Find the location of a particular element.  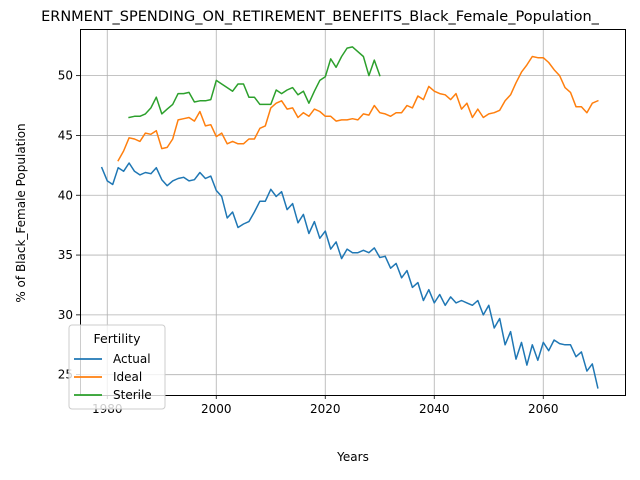

series-line-sterile is located at coordinates (254, 82).